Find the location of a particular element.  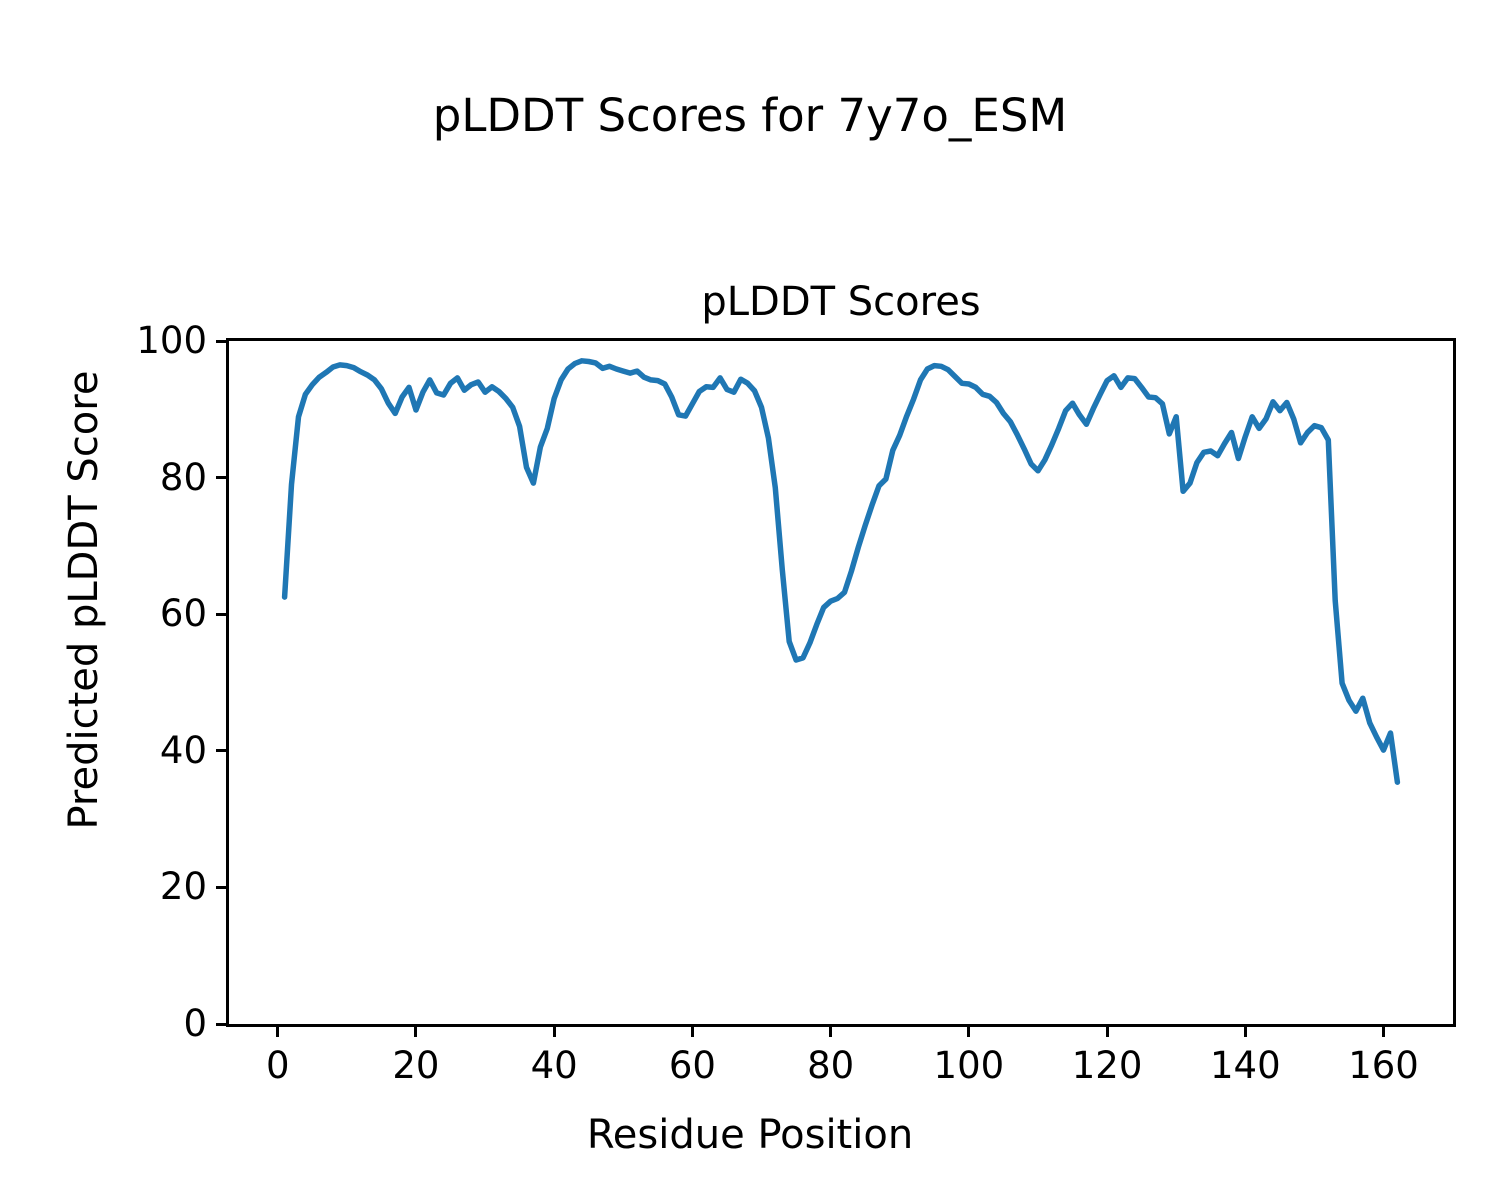

x-tick-label: 100 is located at coordinates (969, 1065).